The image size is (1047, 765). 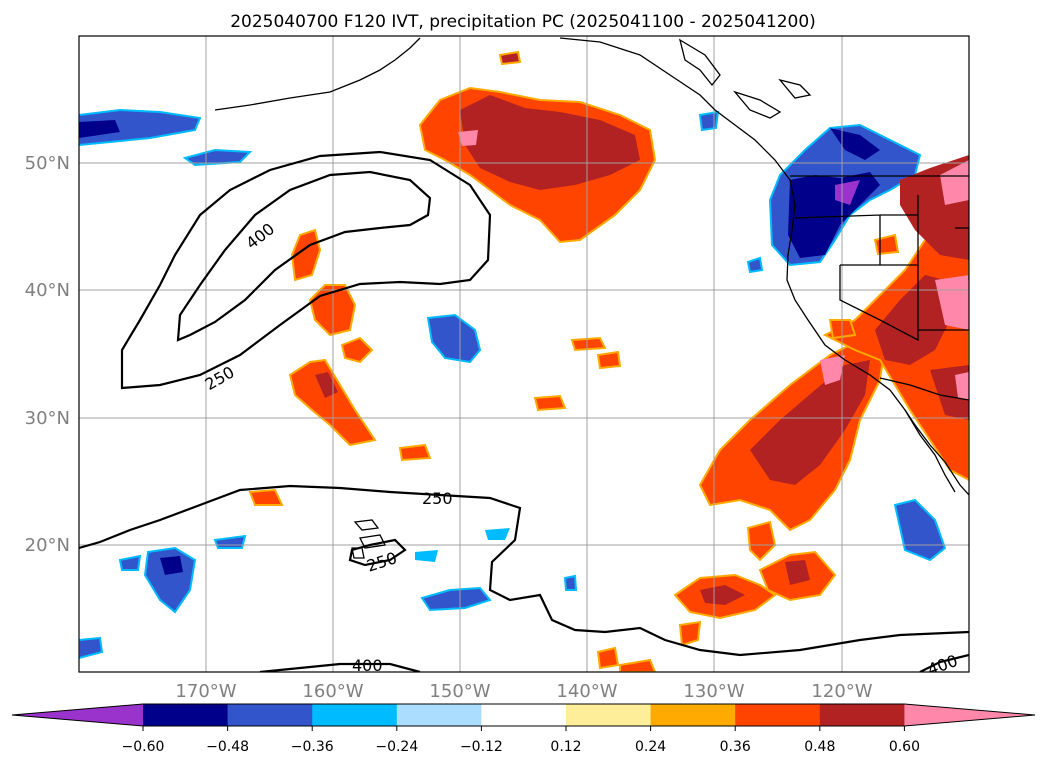 What do you see at coordinates (930, 451) in the screenshot?
I see `baja-coast` at bounding box center [930, 451].